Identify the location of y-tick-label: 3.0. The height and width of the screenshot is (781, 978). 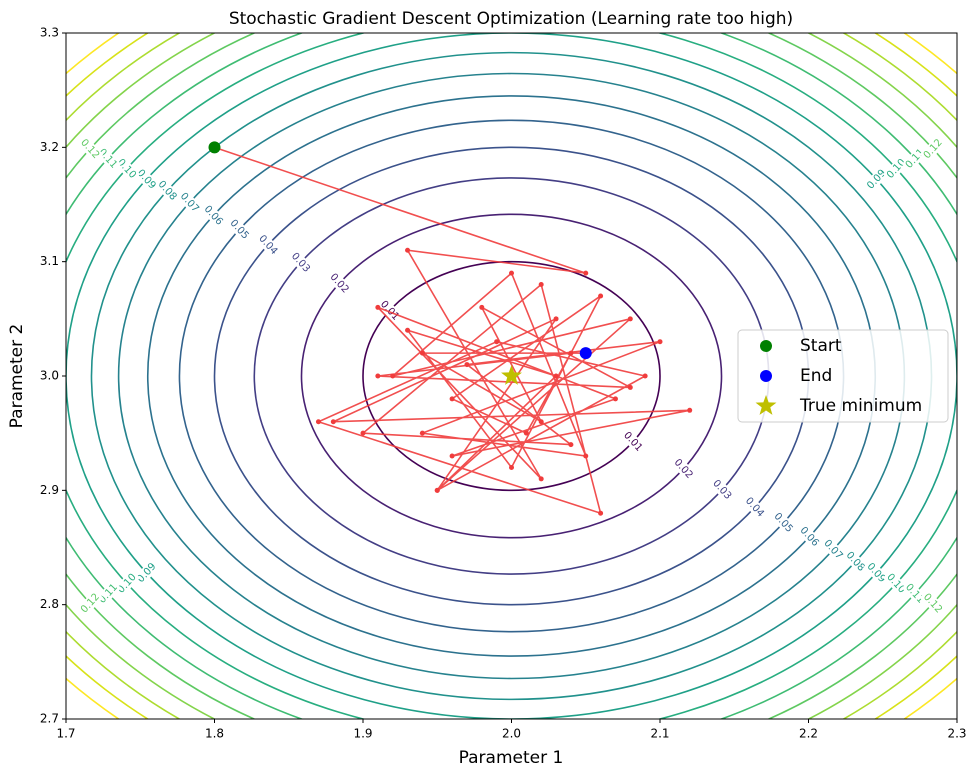
(49, 376).